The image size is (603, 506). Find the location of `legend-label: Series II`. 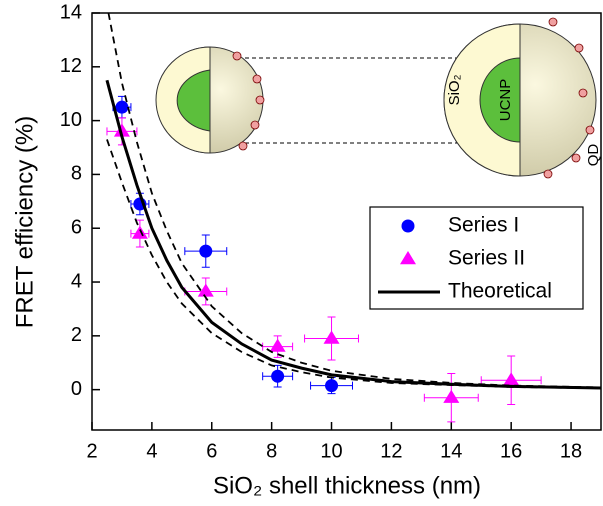

legend-label: Series II is located at coordinates (486, 258).